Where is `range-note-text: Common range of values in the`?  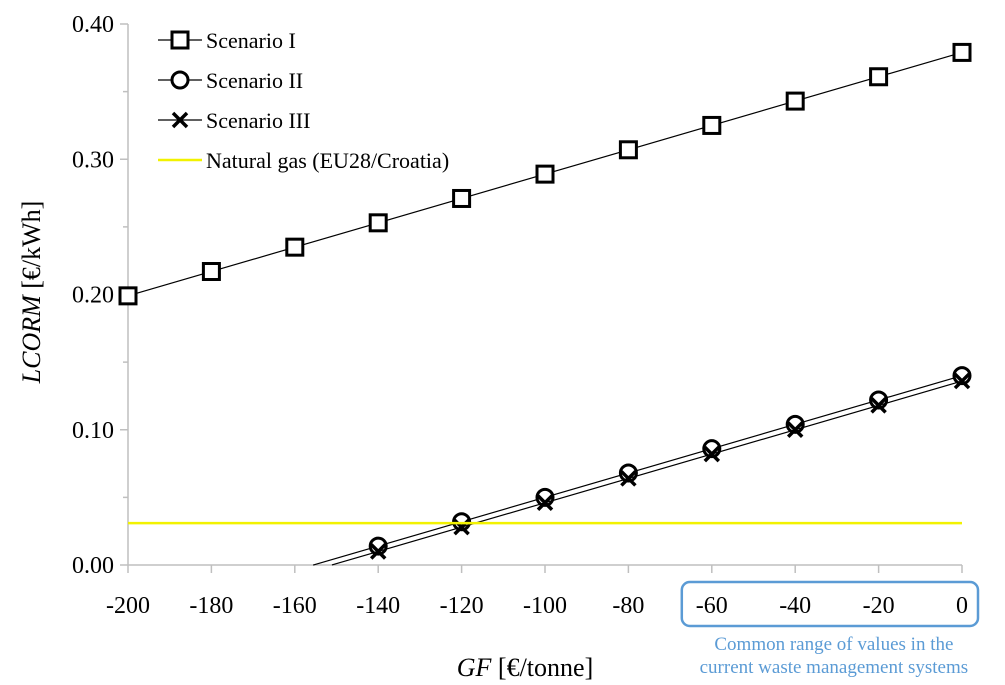 range-note-text: Common range of values in the is located at coordinates (833, 644).